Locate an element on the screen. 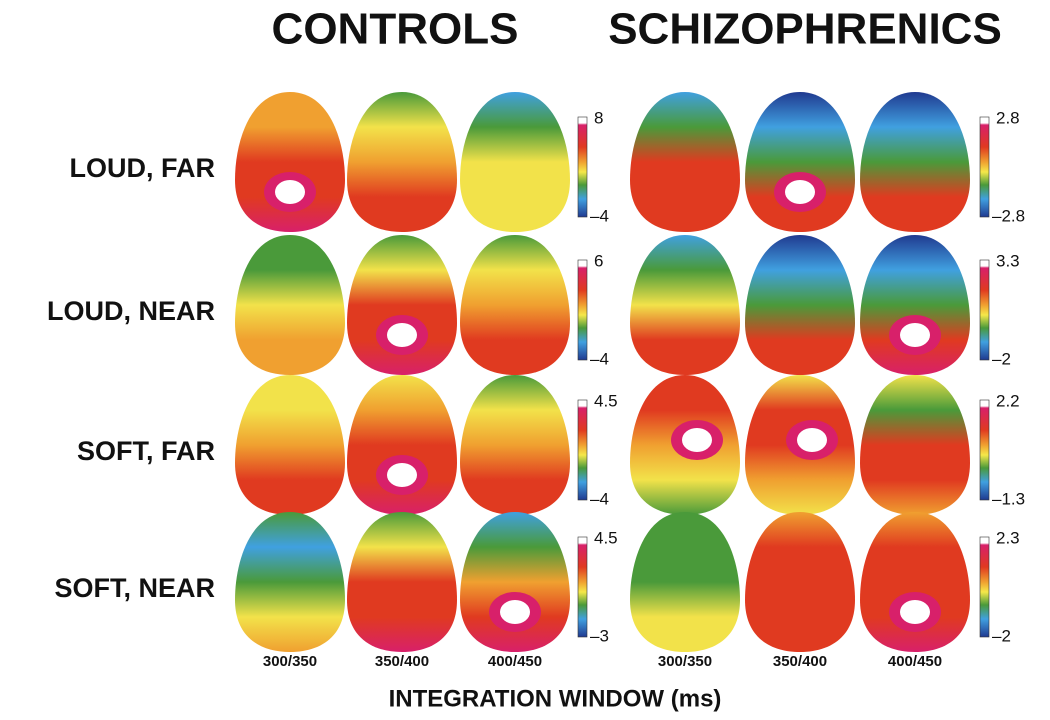 The height and width of the screenshot is (720, 1050). axis-title: INTEGRATION WINDOW (ms) is located at coordinates (555, 698).